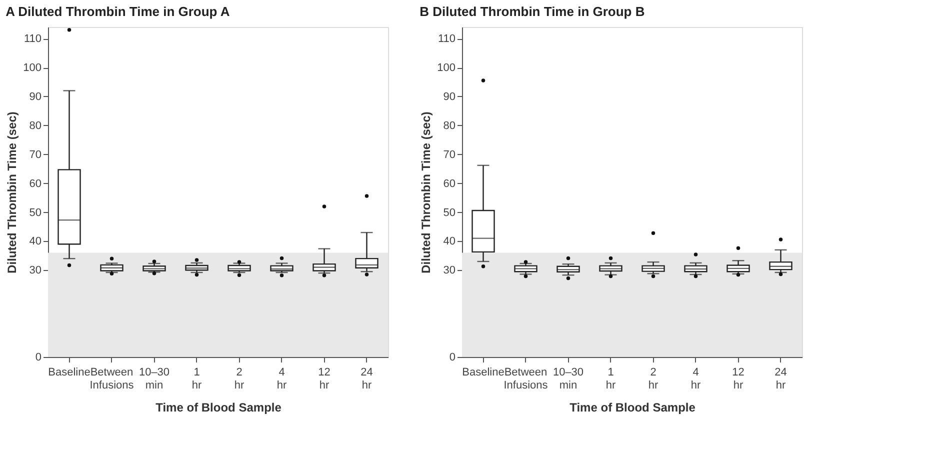 Image resolution: width=931 pixels, height=455 pixels. Describe the element at coordinates (118, 11) in the screenshot. I see `chart-title: A Diluted Thrombin Time in Group A` at that location.